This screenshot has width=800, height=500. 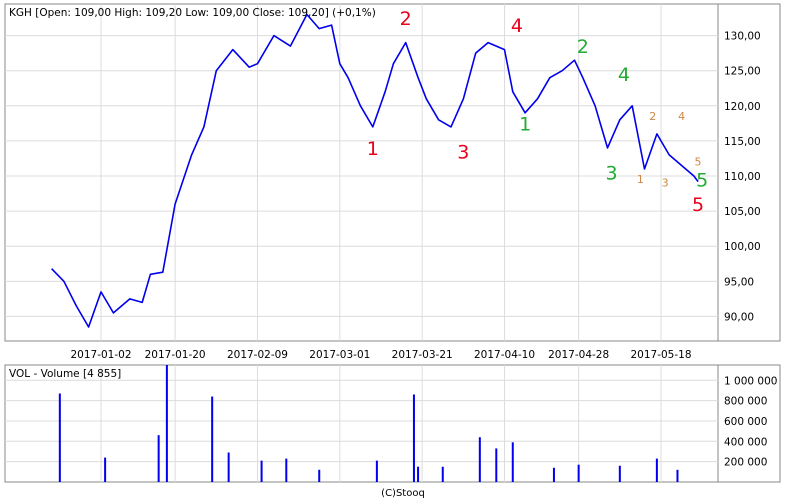 I want to click on wave-label-14: 5, so click(x=698, y=161).